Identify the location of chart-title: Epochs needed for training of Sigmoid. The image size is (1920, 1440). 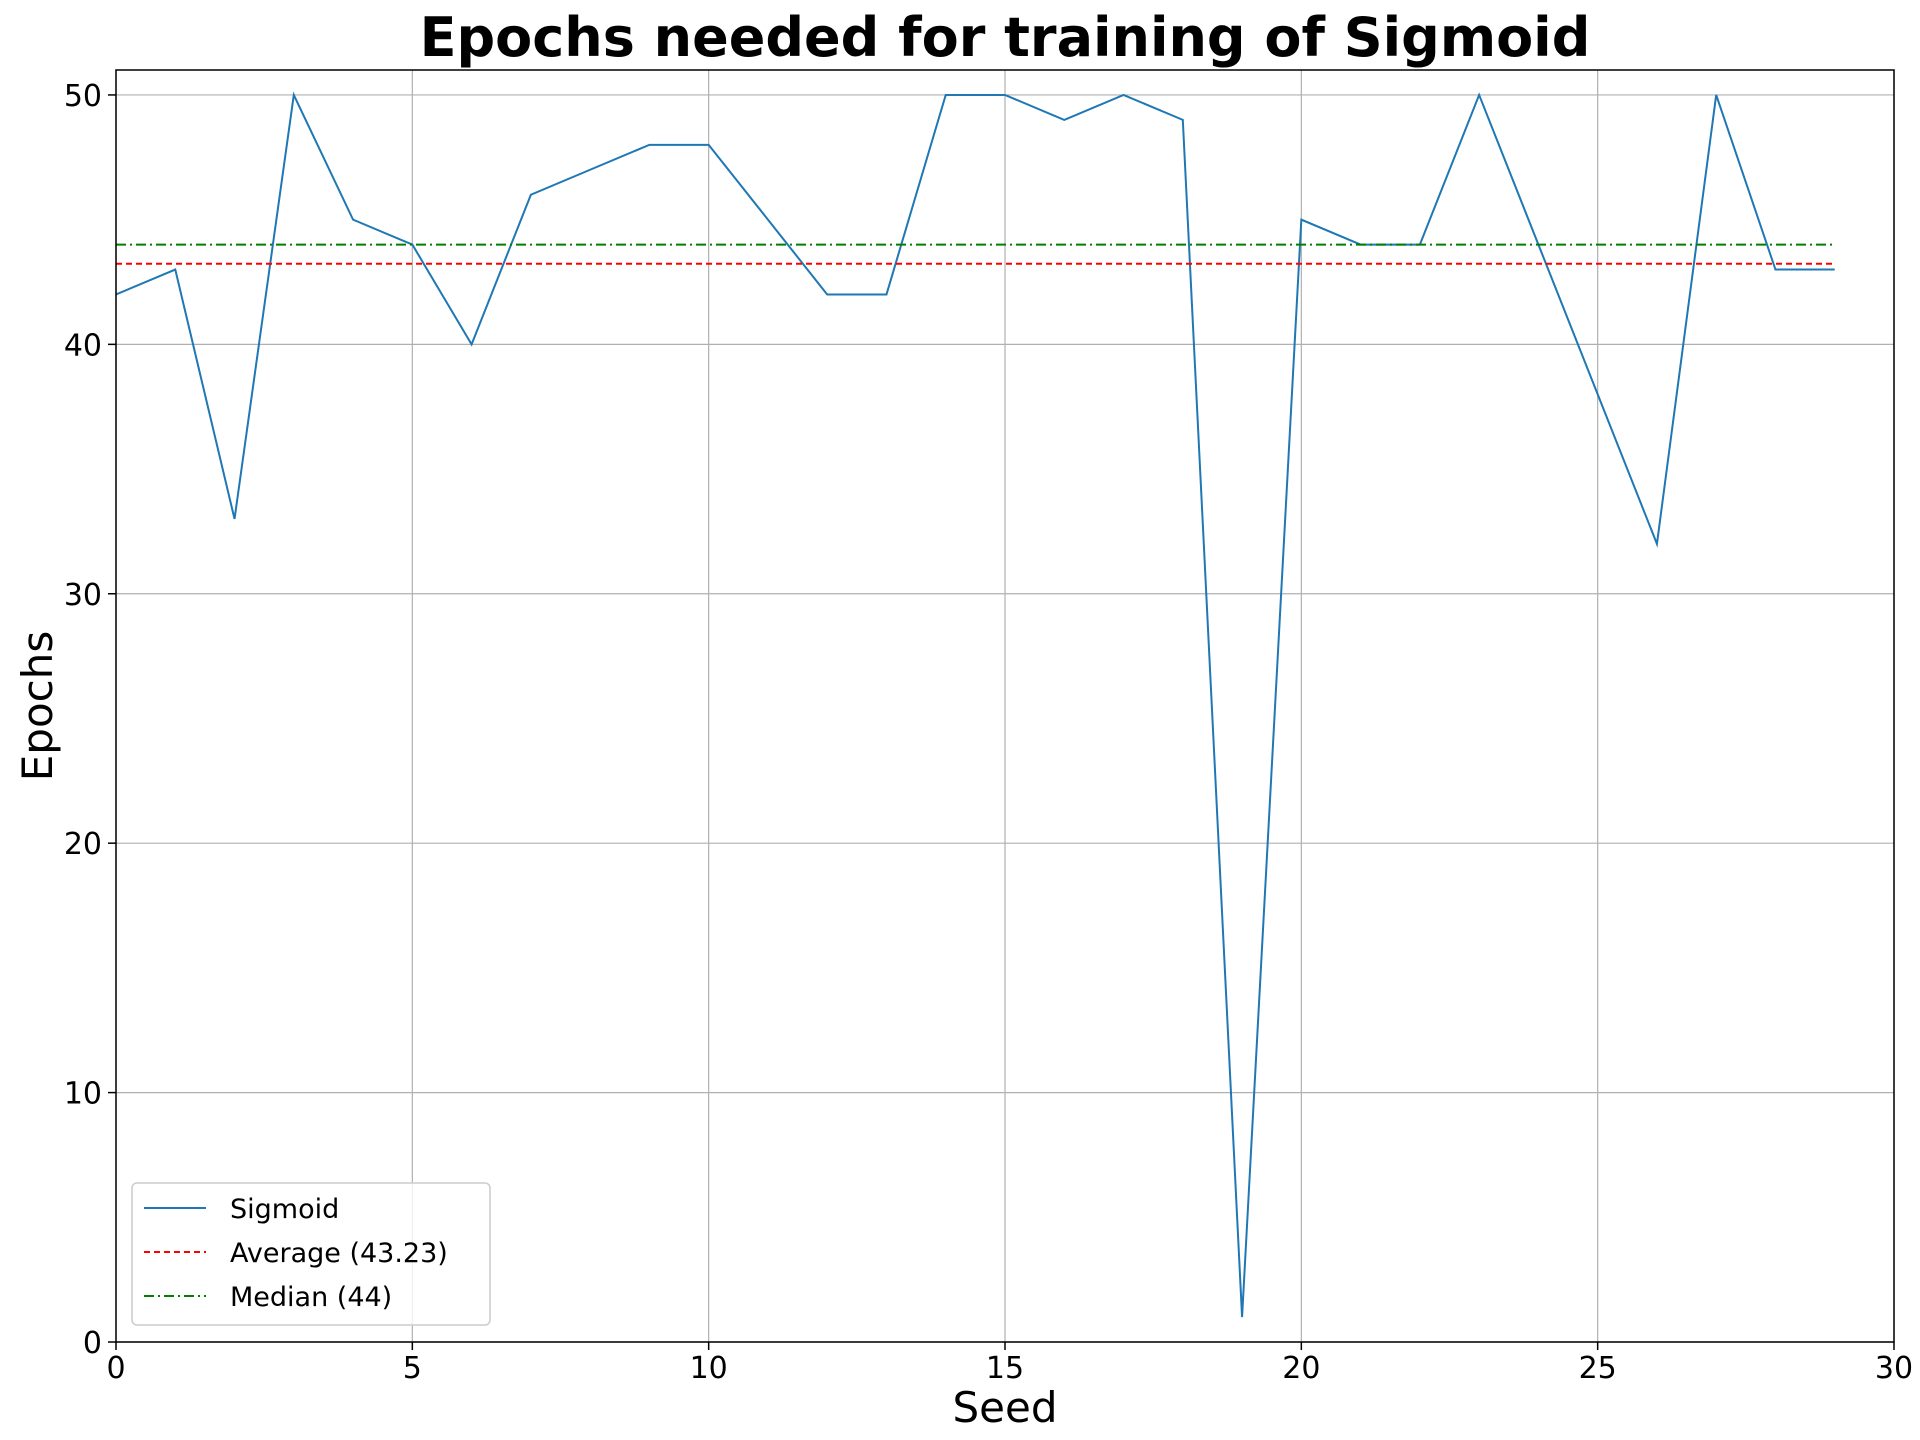
(1005, 37).